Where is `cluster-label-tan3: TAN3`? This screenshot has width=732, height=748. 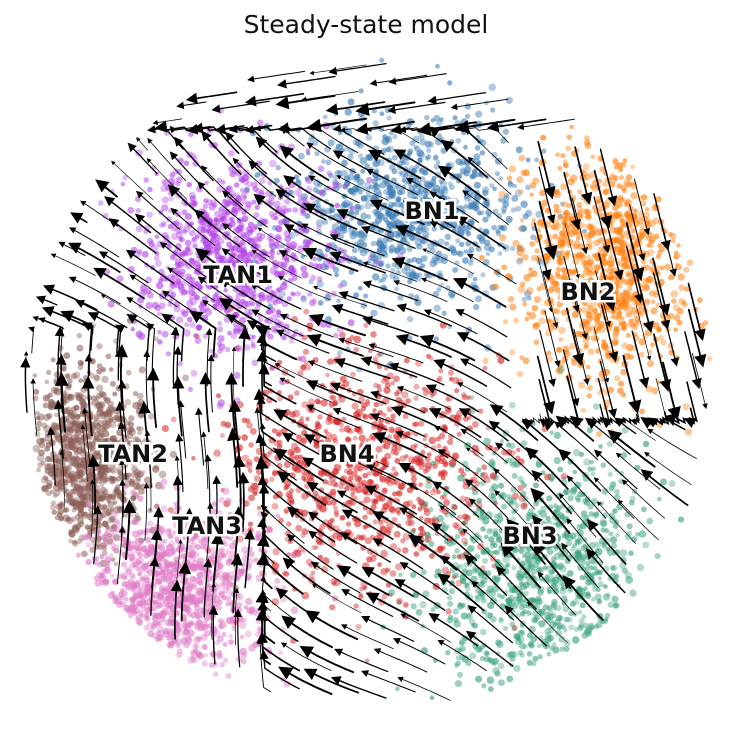
cluster-label-tan3: TAN3 is located at coordinates (207, 526).